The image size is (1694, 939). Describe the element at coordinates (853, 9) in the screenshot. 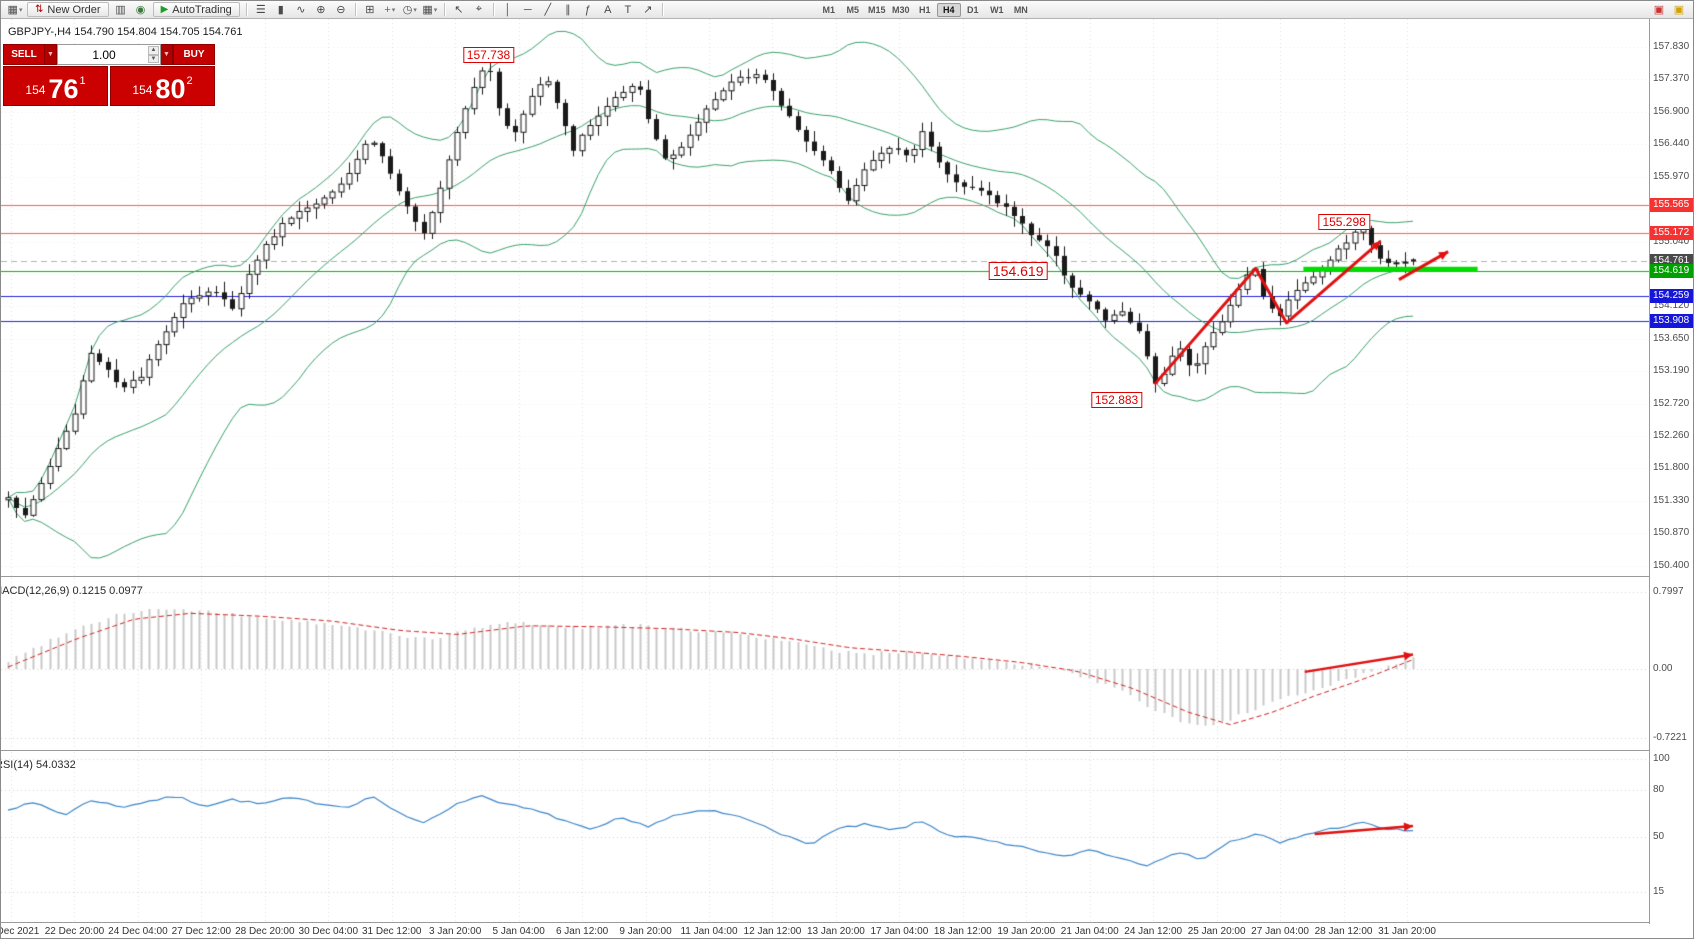

I see `timeframe-button-m5: M5` at that location.